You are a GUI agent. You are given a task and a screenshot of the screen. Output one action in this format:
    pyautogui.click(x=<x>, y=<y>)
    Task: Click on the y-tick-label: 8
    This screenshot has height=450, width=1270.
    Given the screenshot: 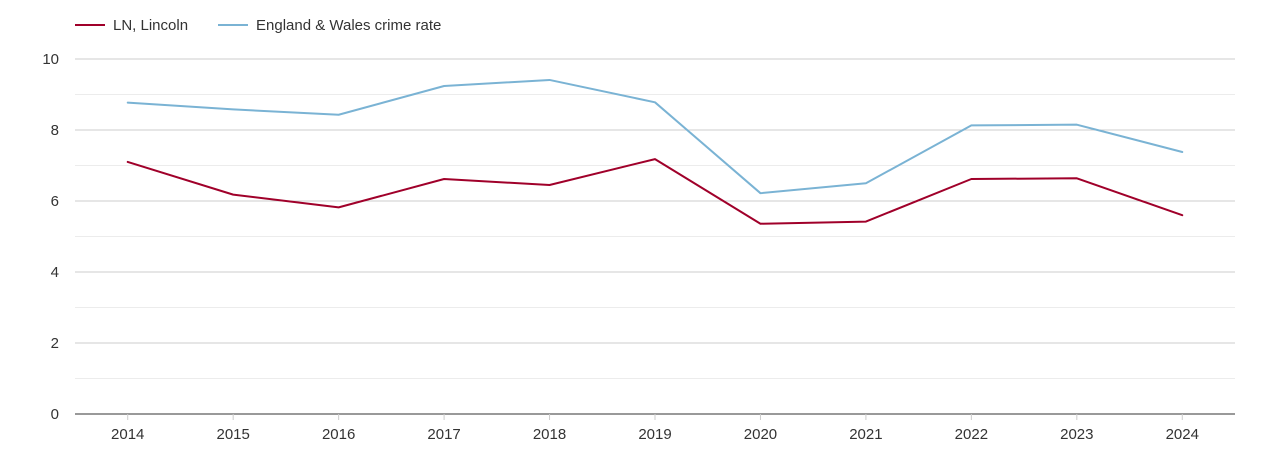 What is the action you would take?
    pyautogui.click(x=55, y=130)
    